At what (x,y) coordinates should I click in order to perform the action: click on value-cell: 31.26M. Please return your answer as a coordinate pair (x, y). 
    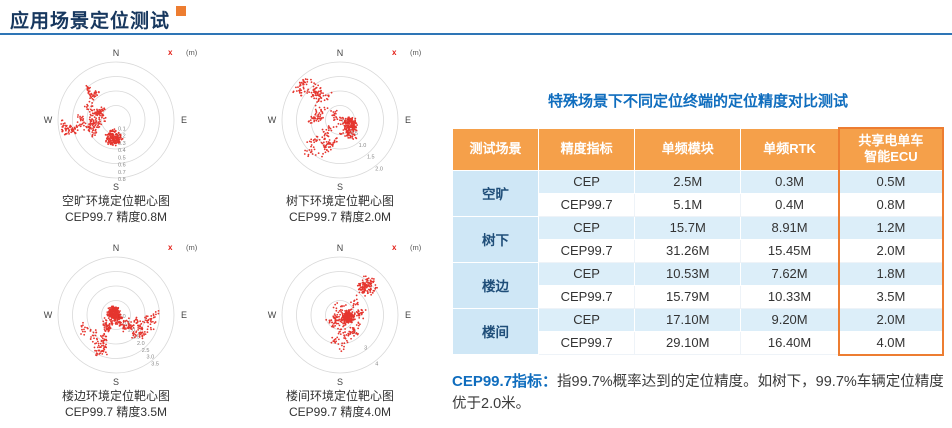
    Looking at the image, I should click on (688, 250).